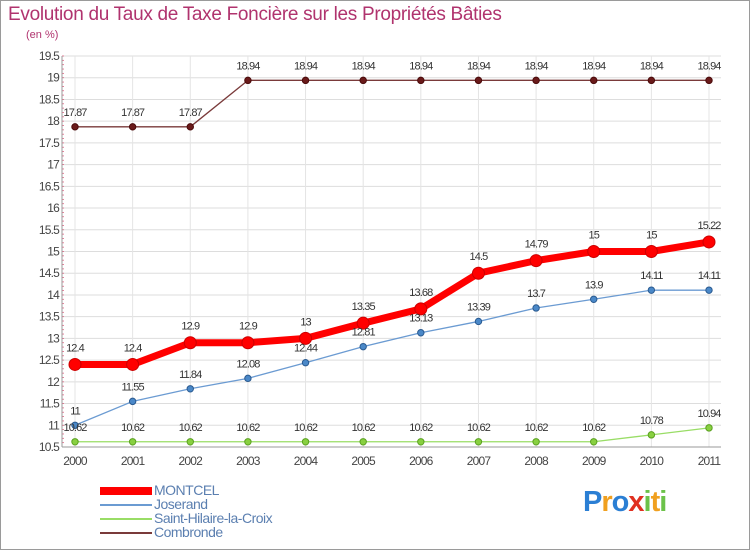 The width and height of the screenshot is (750, 550). What do you see at coordinates (655, 502) in the screenshot?
I see `logo-letter: t` at bounding box center [655, 502].